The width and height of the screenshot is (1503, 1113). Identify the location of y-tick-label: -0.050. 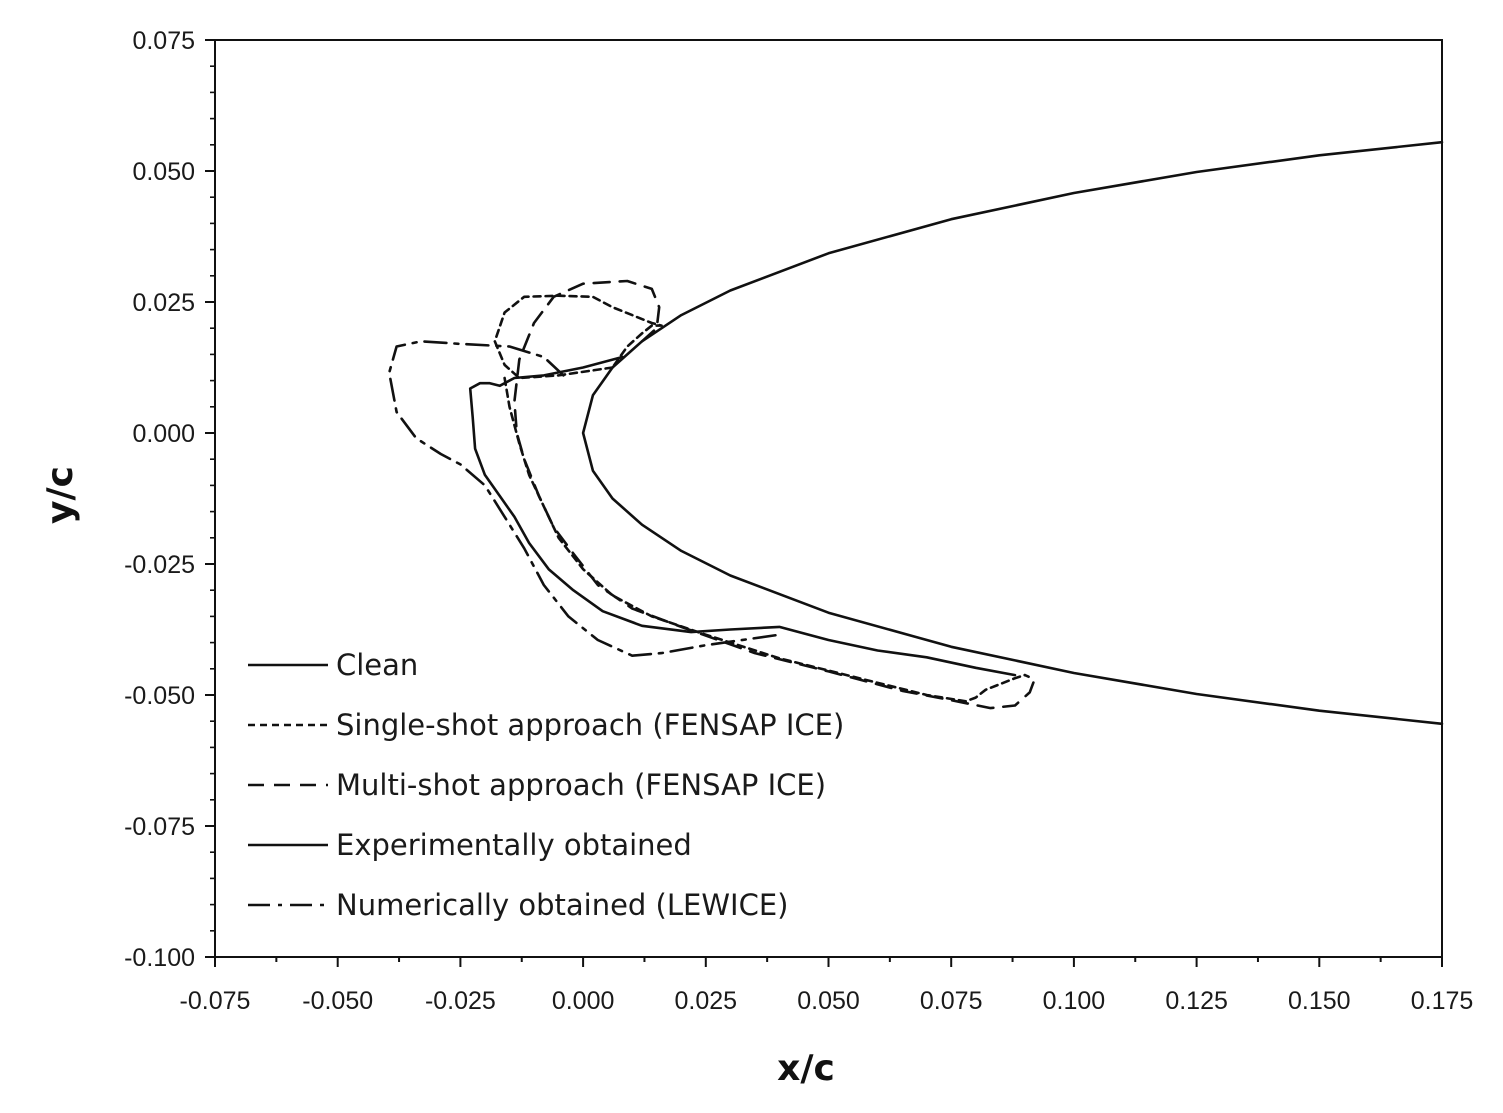
(159, 696).